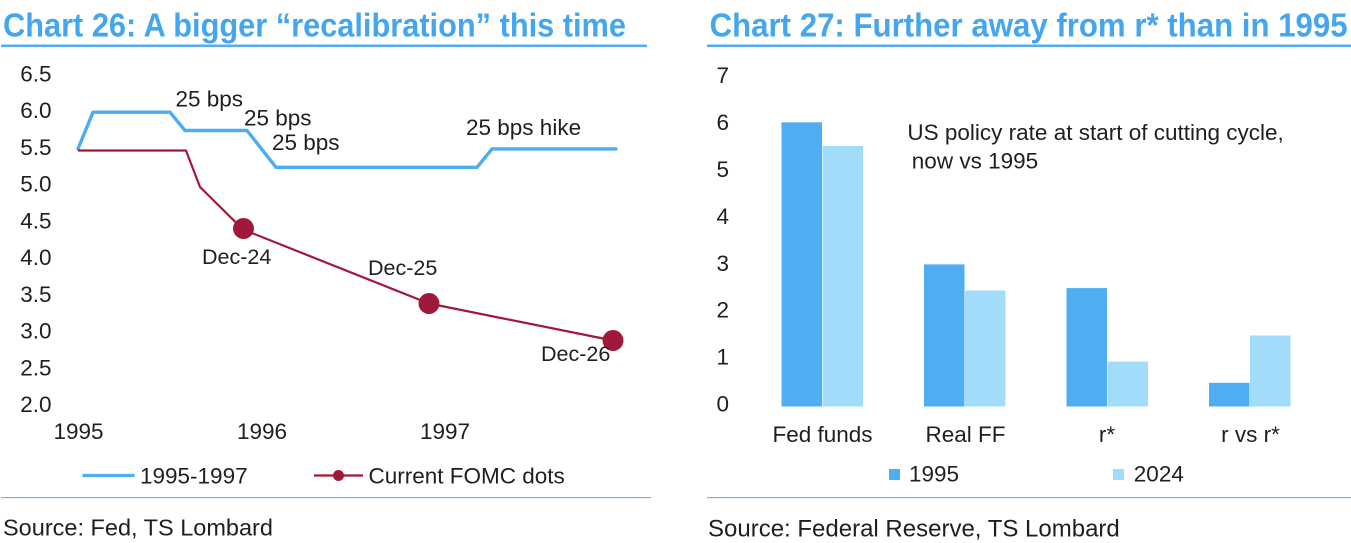 The width and height of the screenshot is (1351, 543). I want to click on svg-text: Dec-25, so click(402, 268).